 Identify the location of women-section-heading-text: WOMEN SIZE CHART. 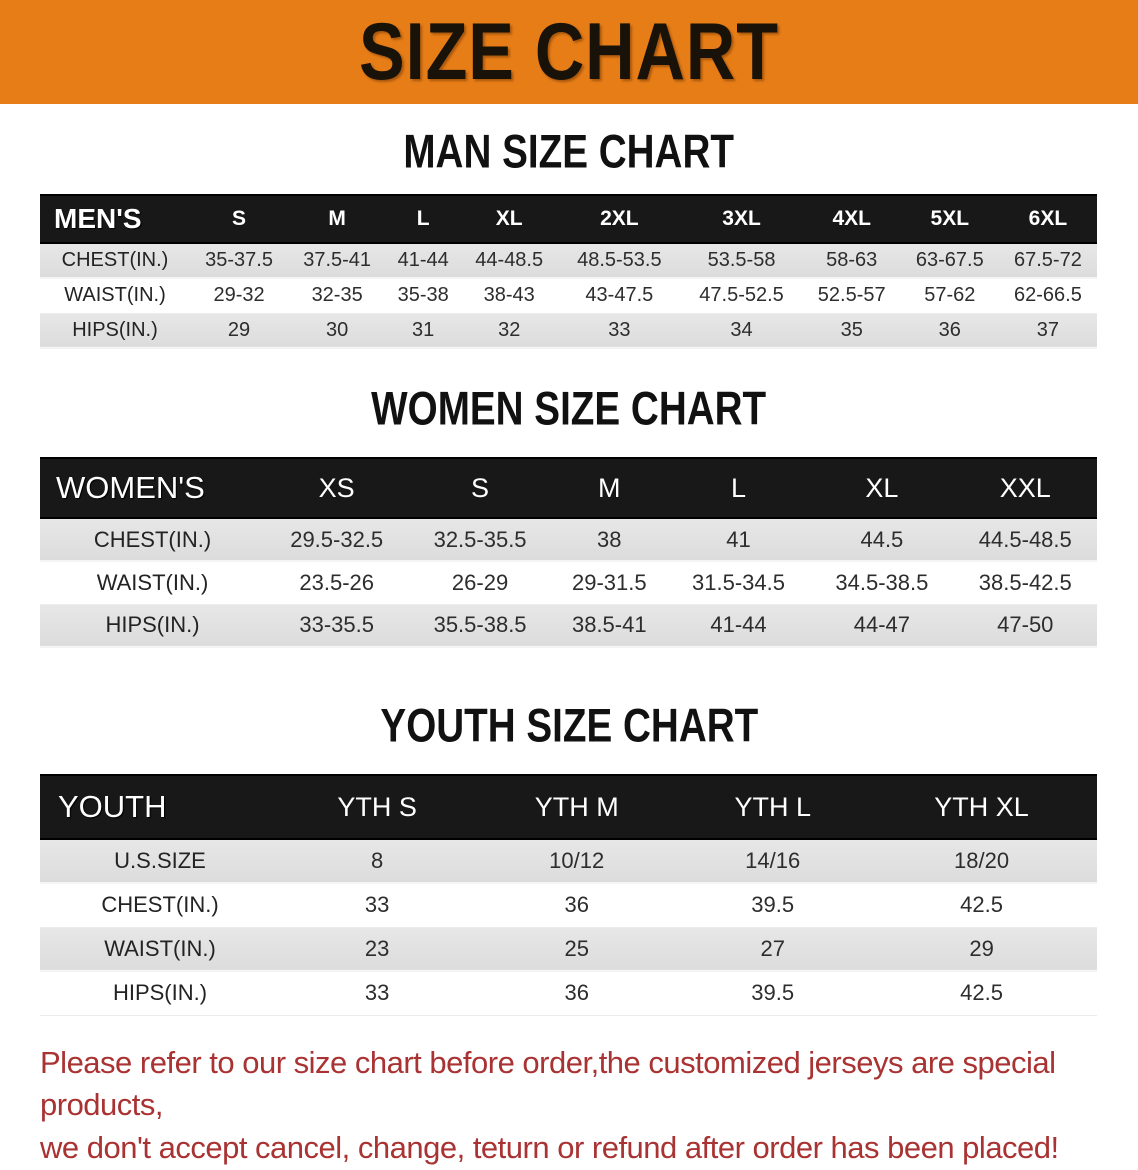
(569, 408).